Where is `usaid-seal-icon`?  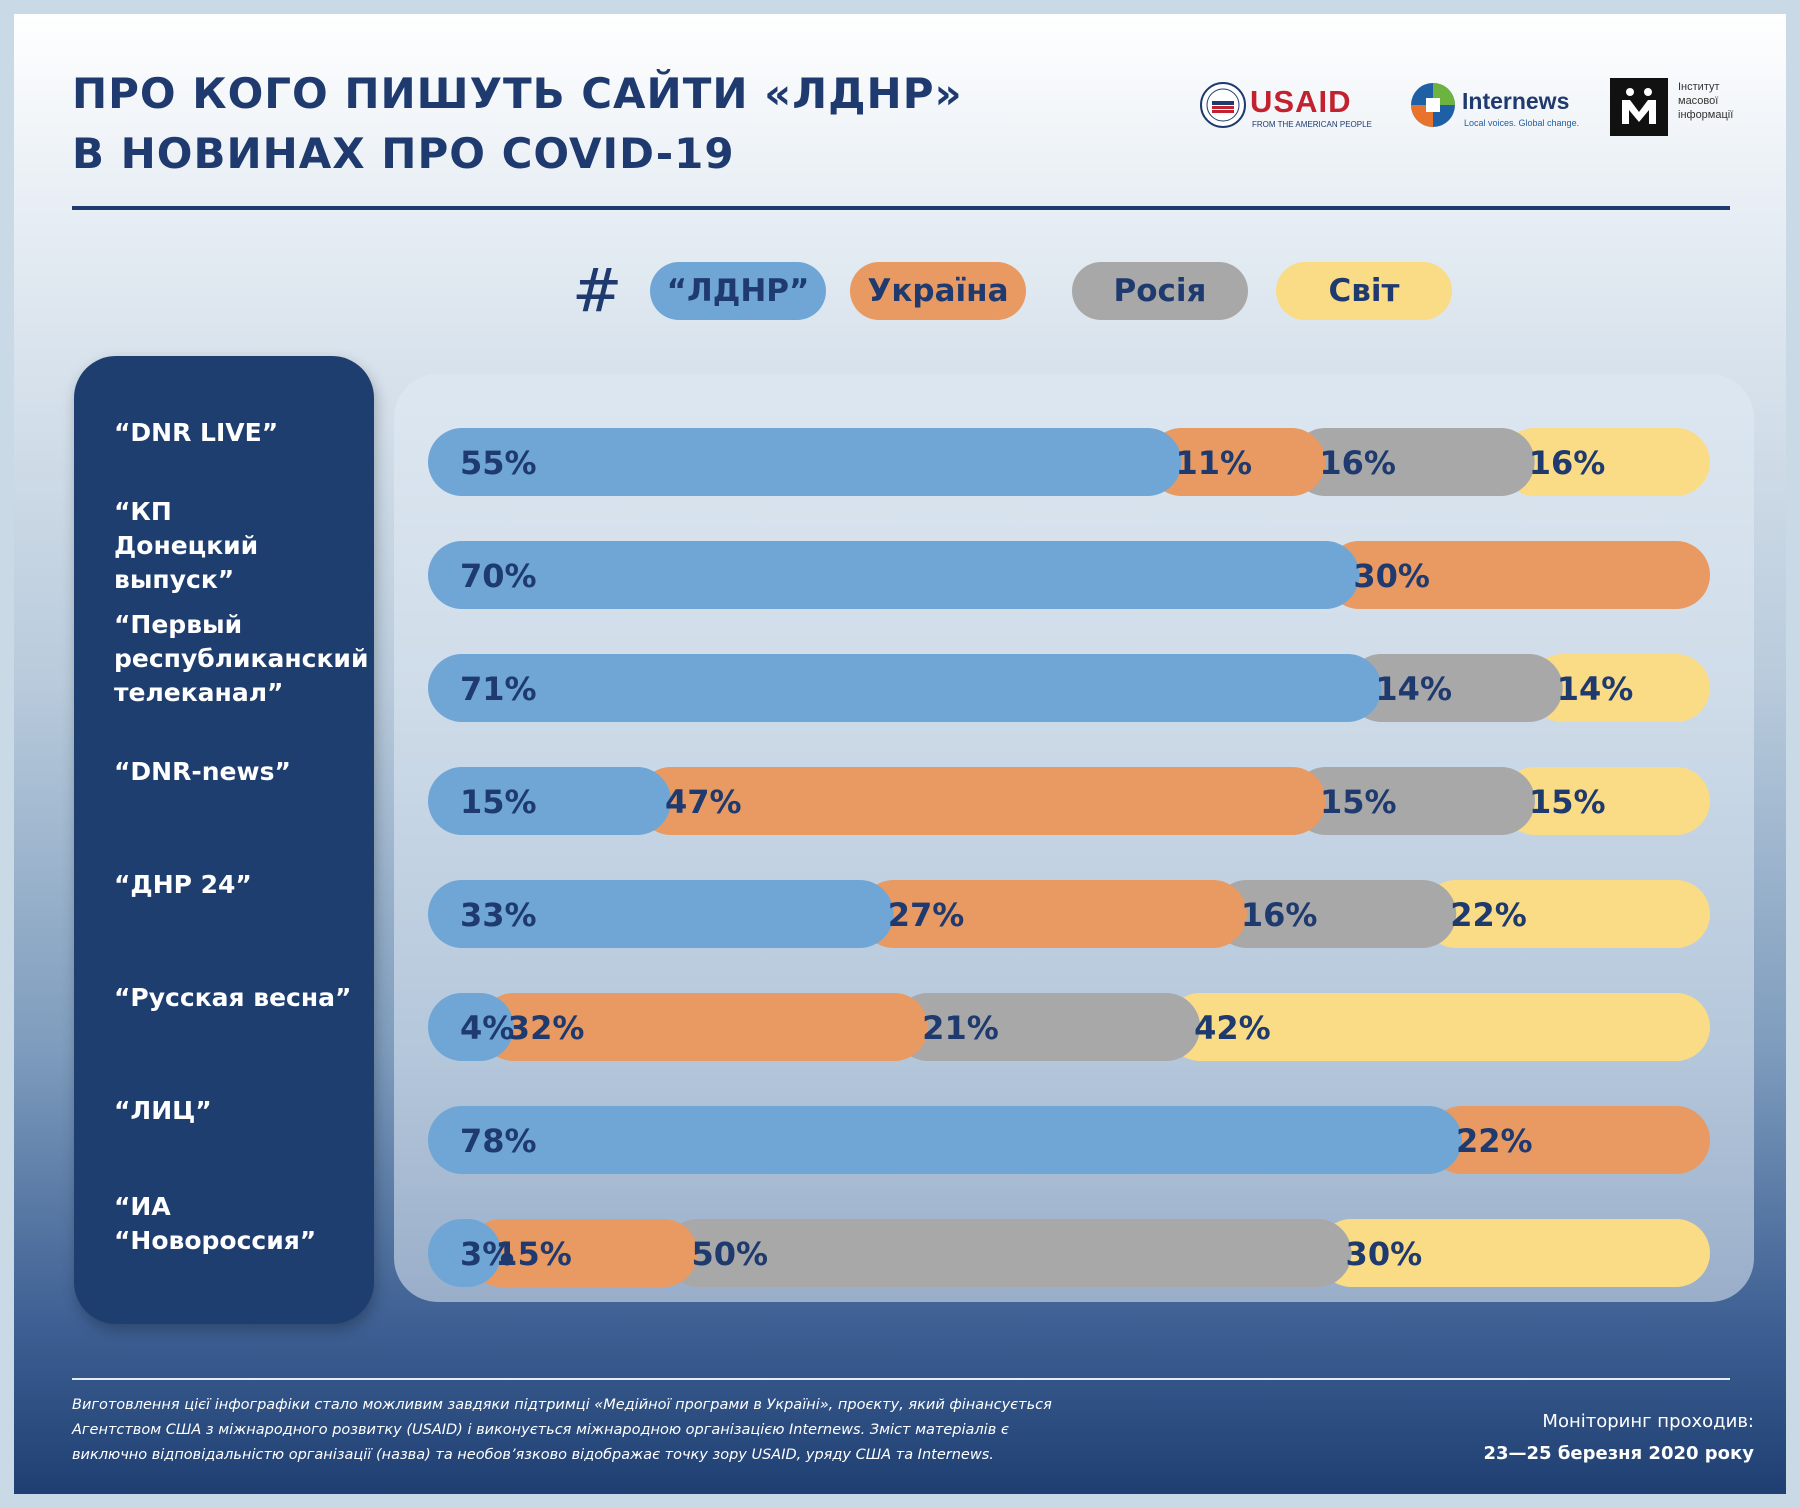 usaid-seal-icon is located at coordinates (1223, 105).